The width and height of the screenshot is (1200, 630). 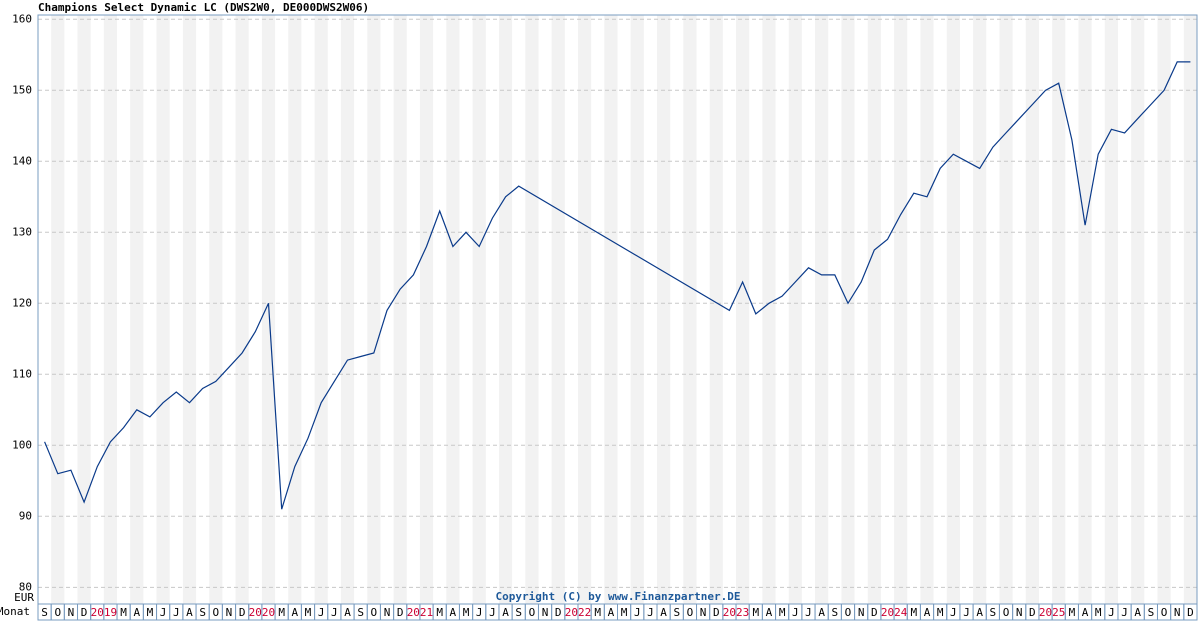 What do you see at coordinates (15, 611) in the screenshot?
I see `x-axis-label: Monat` at bounding box center [15, 611].